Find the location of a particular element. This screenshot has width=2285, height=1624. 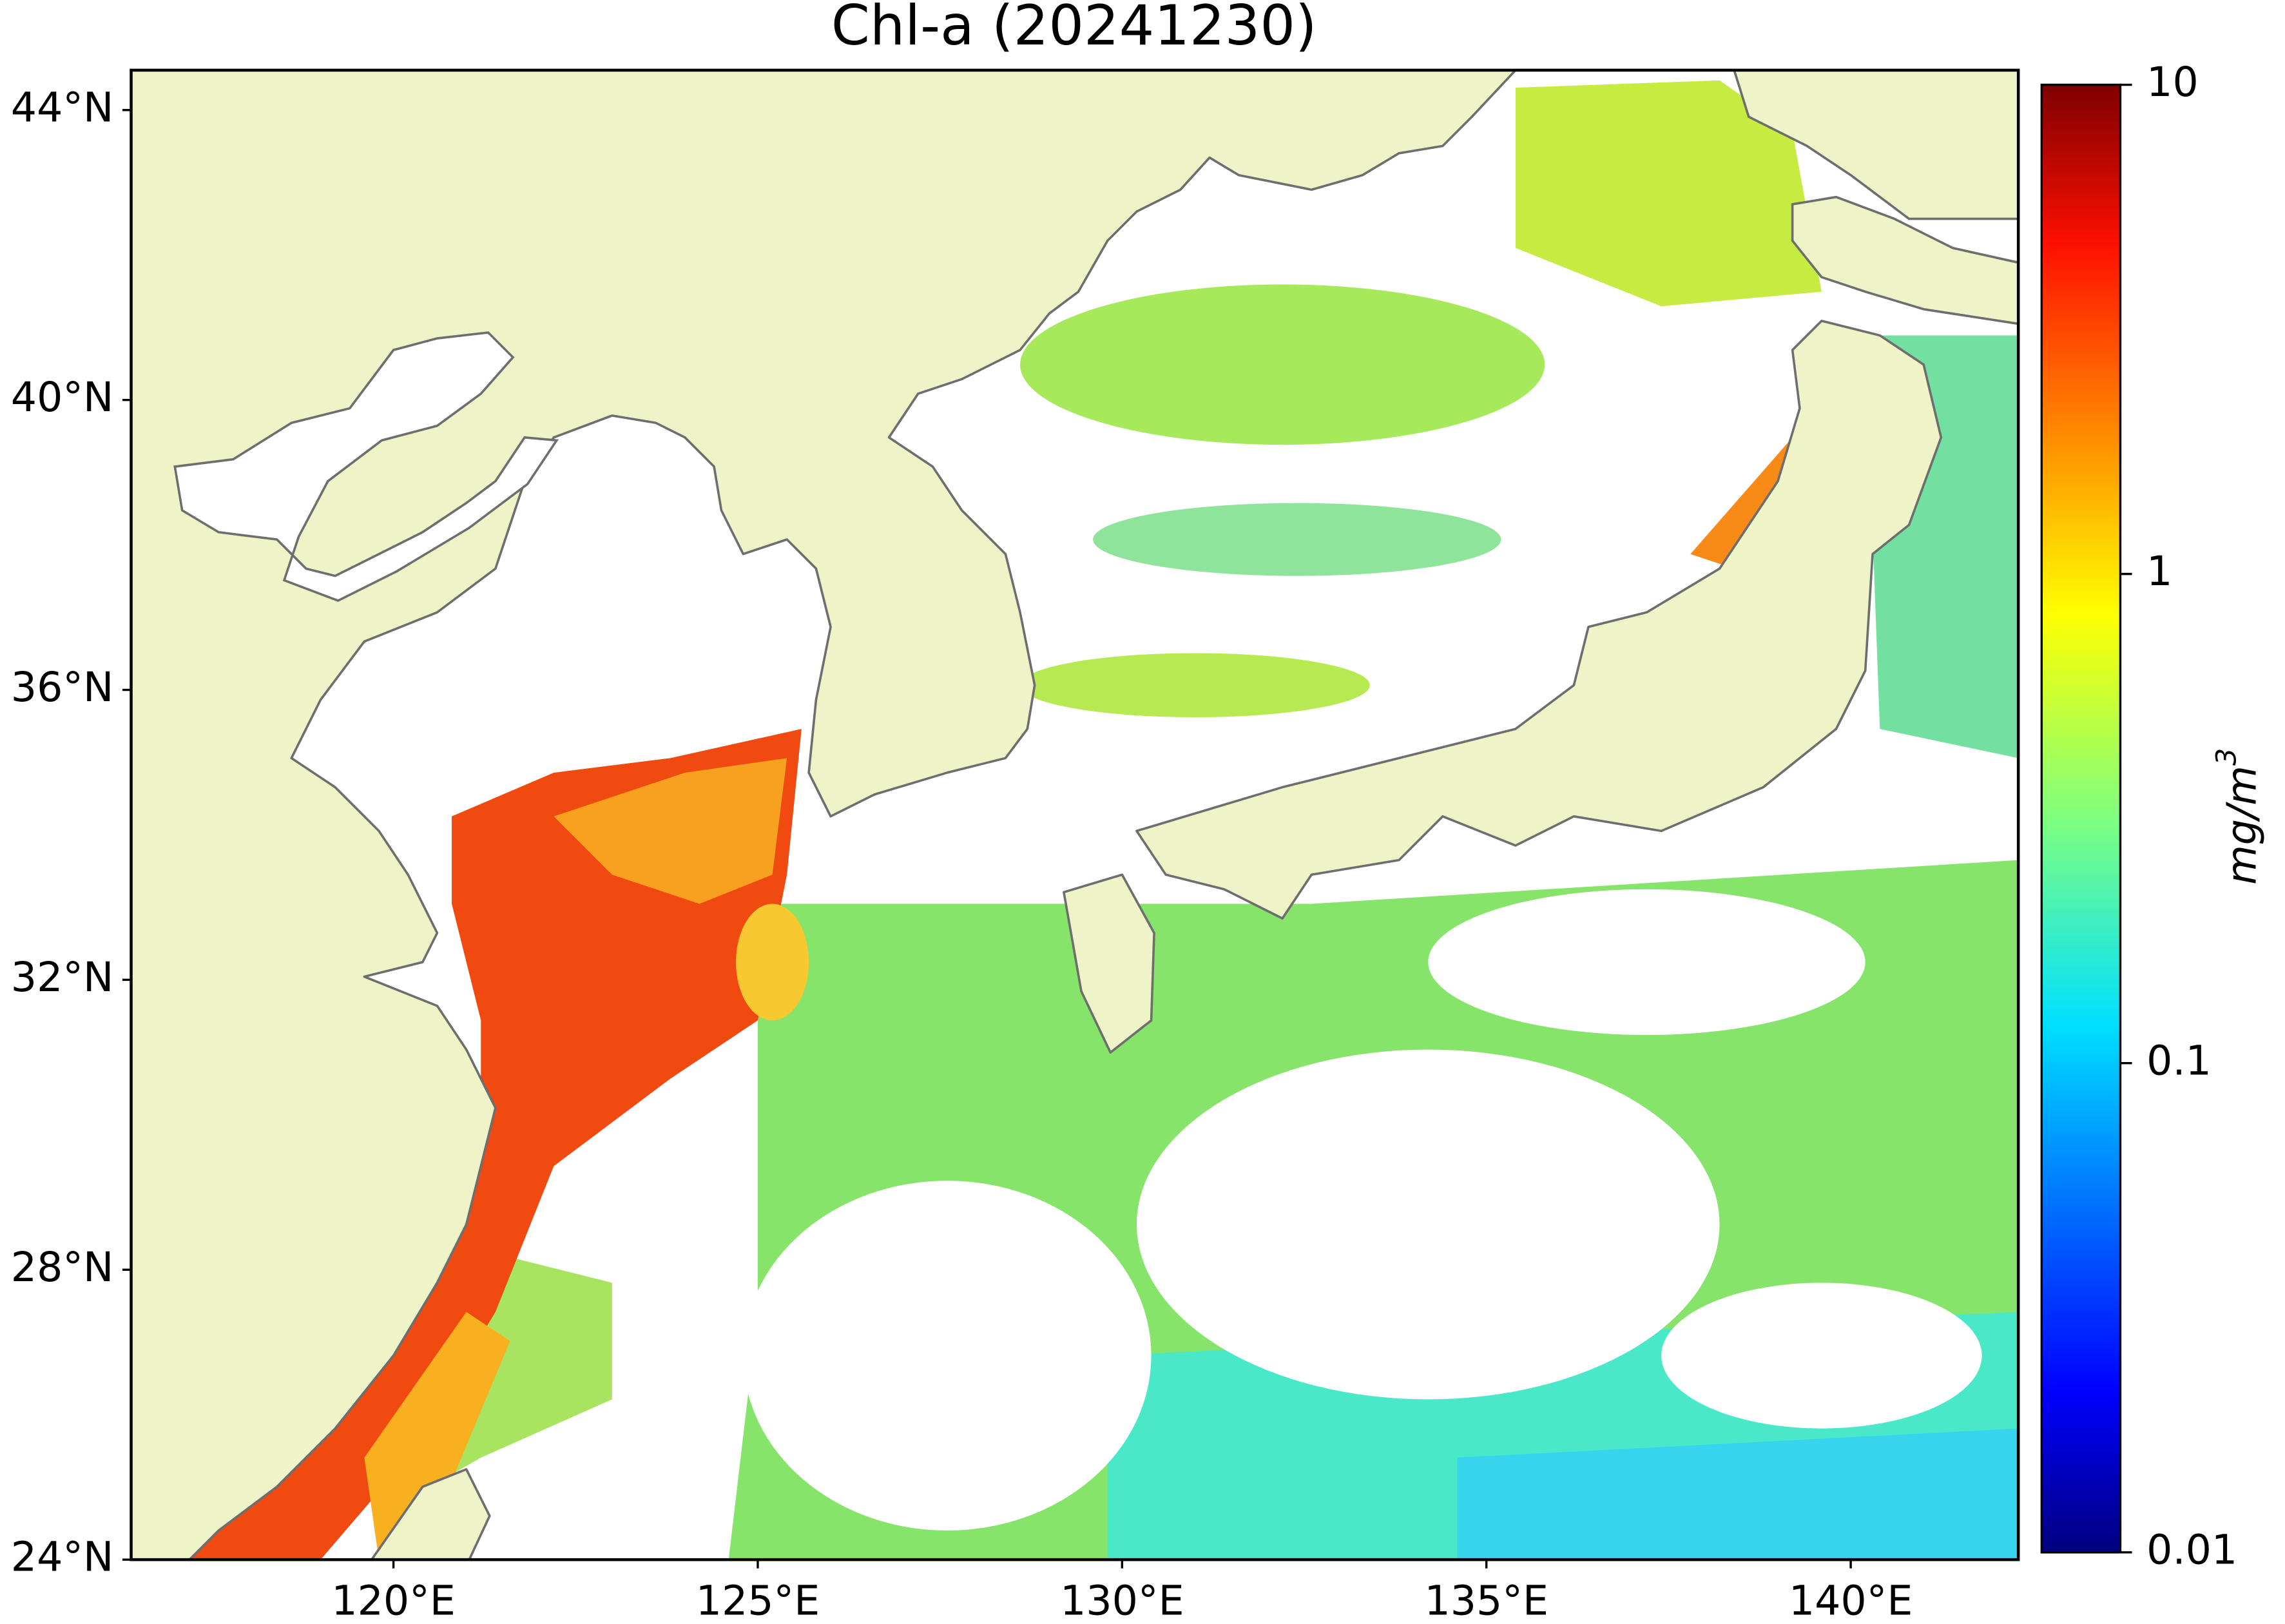

y-tick-label: 24°N is located at coordinates (62, 1557).